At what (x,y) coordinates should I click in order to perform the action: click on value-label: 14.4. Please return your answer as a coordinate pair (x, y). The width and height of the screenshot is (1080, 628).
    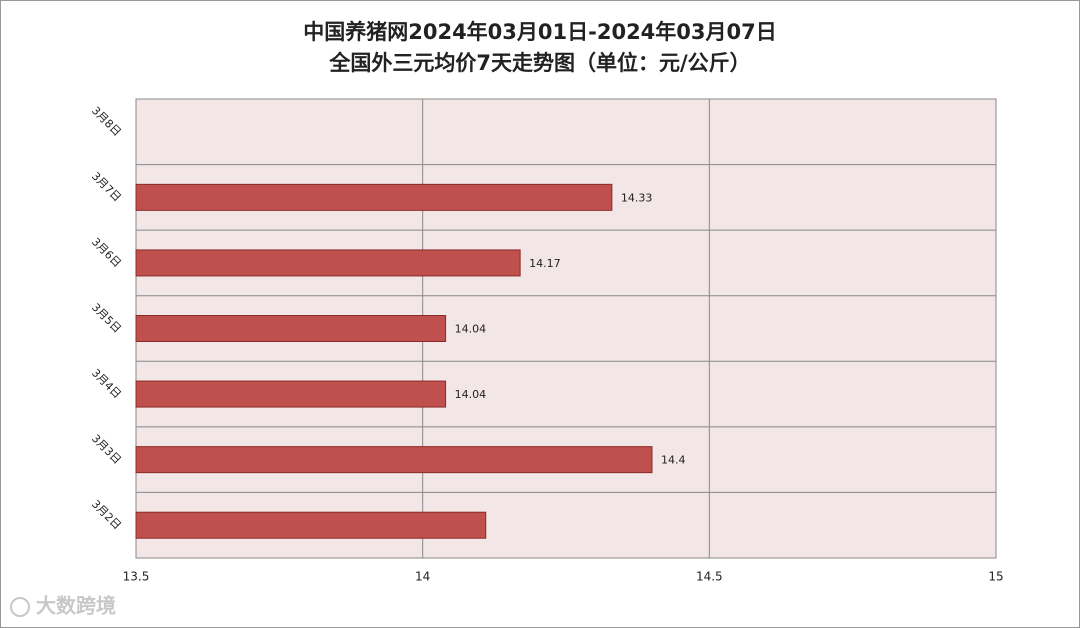
    Looking at the image, I should click on (673, 460).